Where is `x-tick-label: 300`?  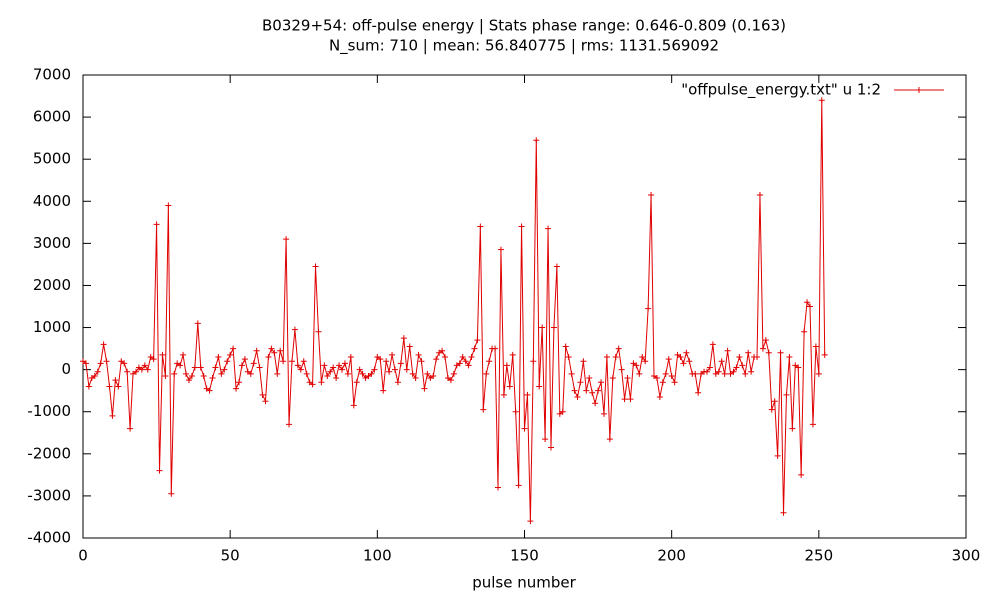 x-tick-label: 300 is located at coordinates (966, 556).